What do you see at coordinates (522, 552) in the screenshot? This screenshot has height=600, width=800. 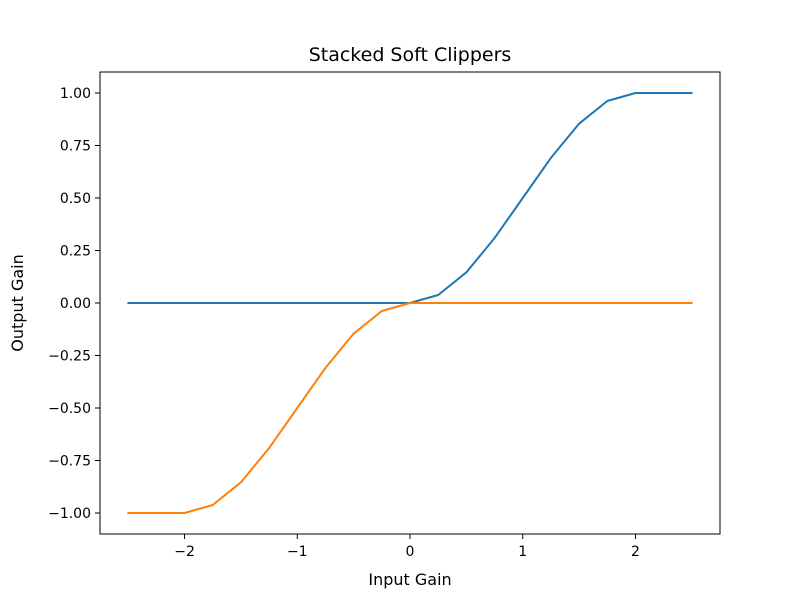 I see `x-tick-label: 1` at bounding box center [522, 552].